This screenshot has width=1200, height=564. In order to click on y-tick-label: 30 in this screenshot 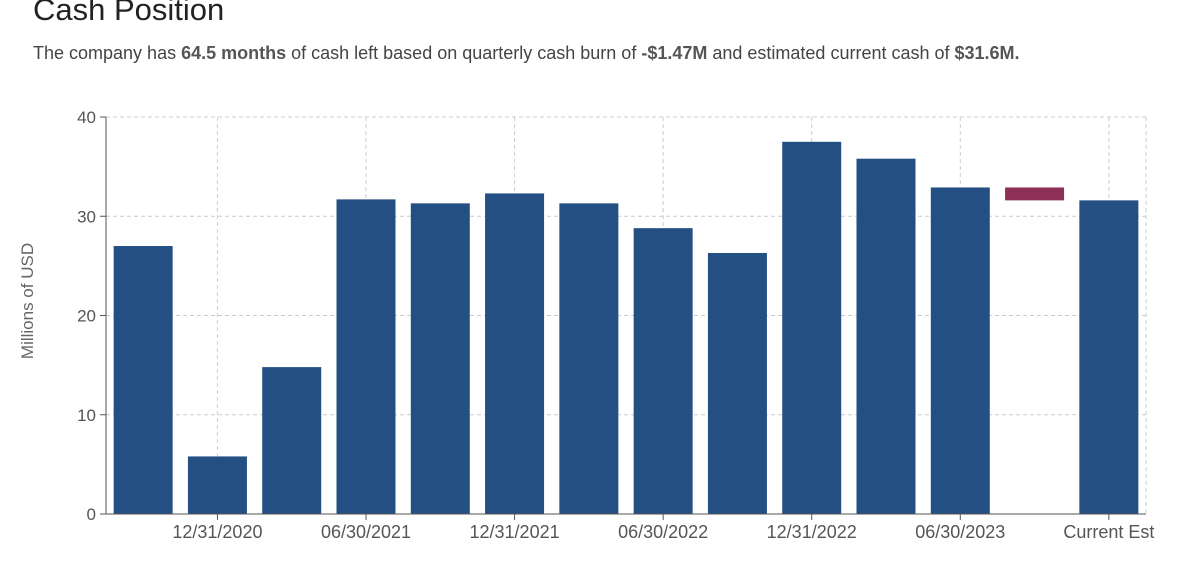, I will do `click(86, 216)`.